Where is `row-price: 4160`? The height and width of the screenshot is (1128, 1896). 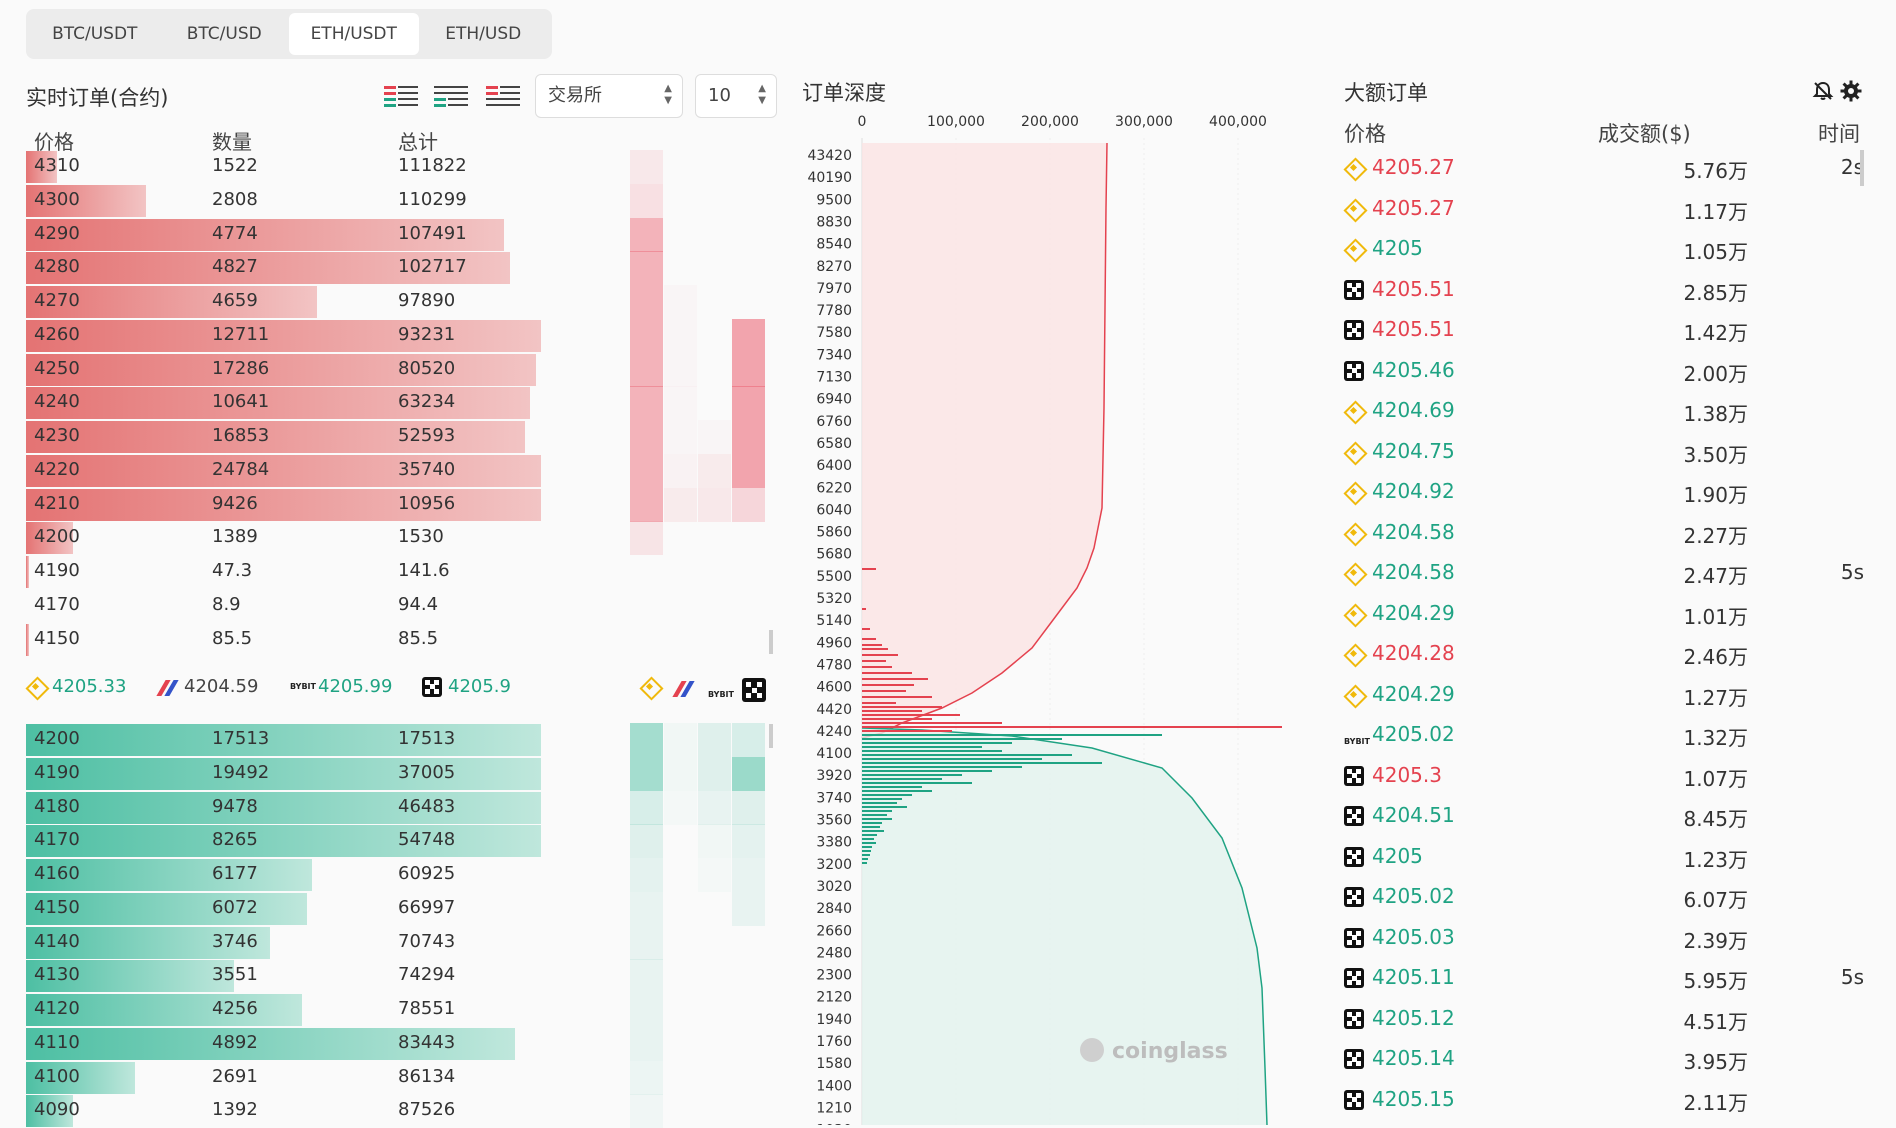
row-price: 4160 is located at coordinates (57, 873).